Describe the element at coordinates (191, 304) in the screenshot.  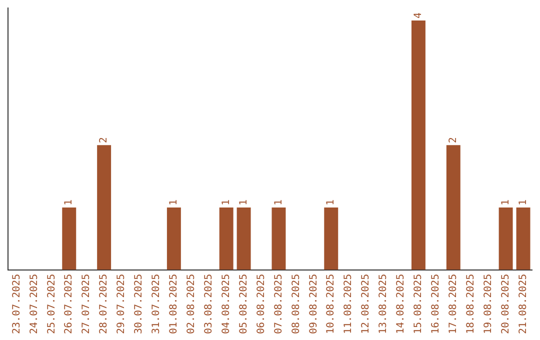
I see `x-tick-label: 02.08.2025` at that location.